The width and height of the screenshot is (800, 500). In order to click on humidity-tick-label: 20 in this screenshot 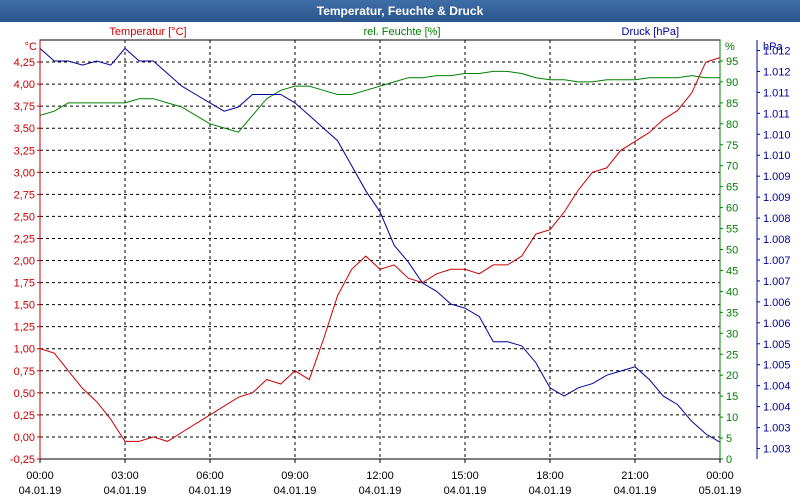, I will do `click(732, 376)`.